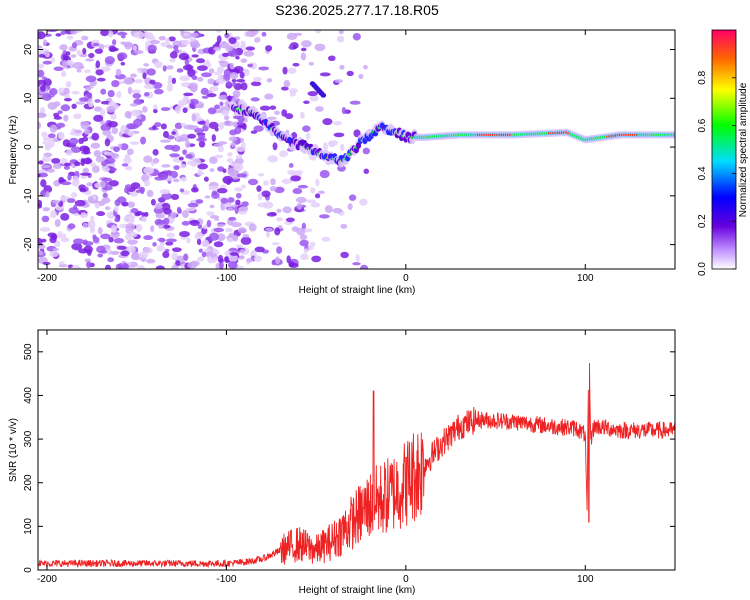 Image resolution: width=750 pixels, height=600 pixels. I want to click on snr-y-label: SNR (10 * v/v), so click(13, 450).